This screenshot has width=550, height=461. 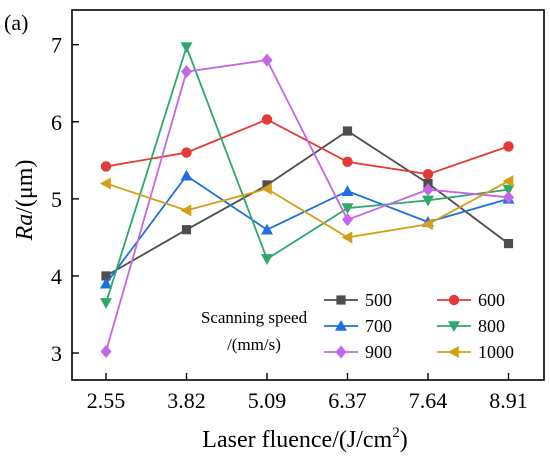 What do you see at coordinates (56, 199) in the screenshot?
I see `y-tick-label: 5` at bounding box center [56, 199].